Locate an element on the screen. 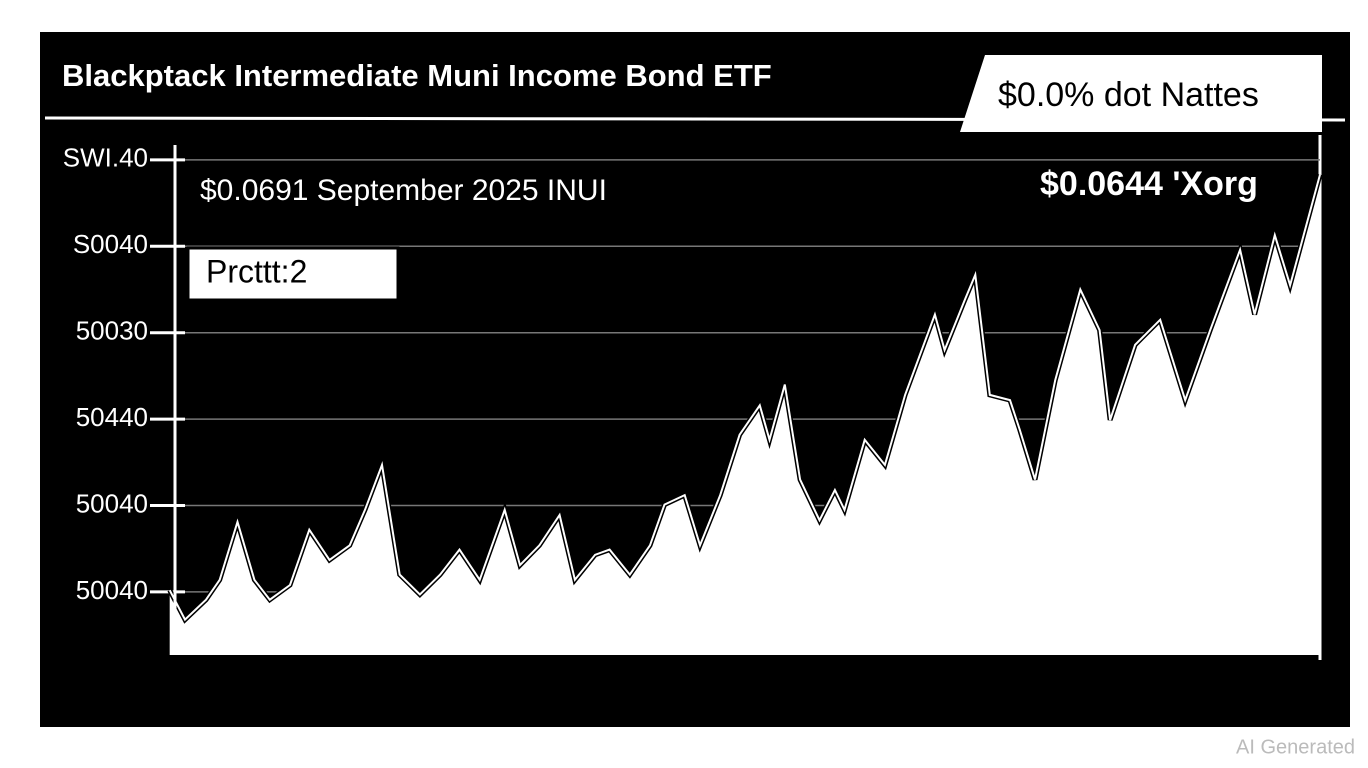 This screenshot has width=1368, height=768. badge is located at coordinates (1141, 93).